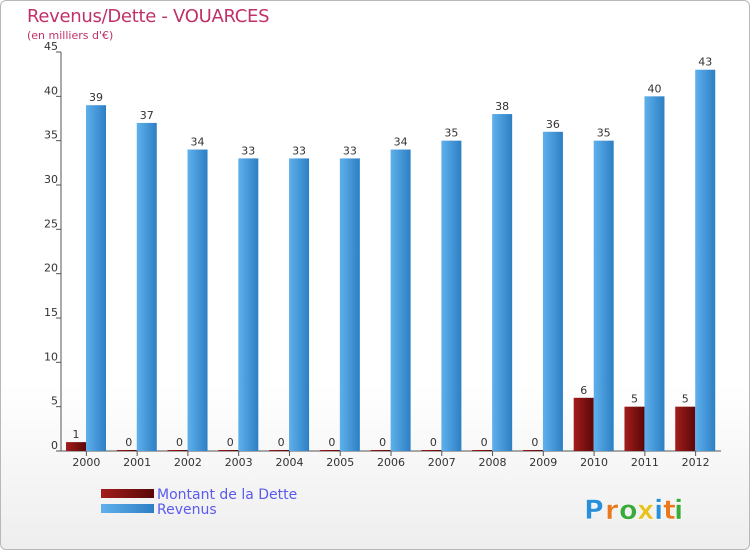 This screenshot has width=750, height=550. What do you see at coordinates (51, 356) in the screenshot?
I see `y-tick-label: 10` at bounding box center [51, 356].